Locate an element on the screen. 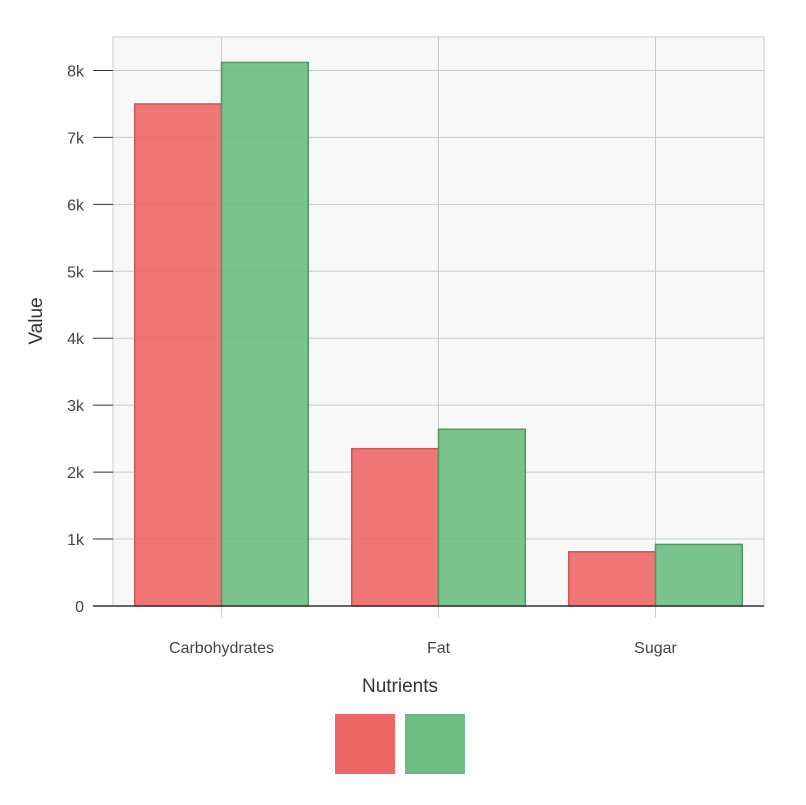  y-tick-label: 8k is located at coordinates (76, 71).